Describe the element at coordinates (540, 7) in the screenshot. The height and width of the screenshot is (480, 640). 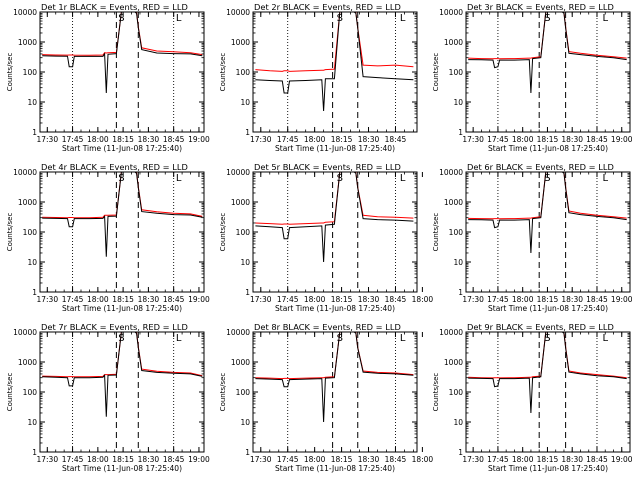
I see `panel-title: Det 3r BLACK = Events, RED = LLD` at that location.